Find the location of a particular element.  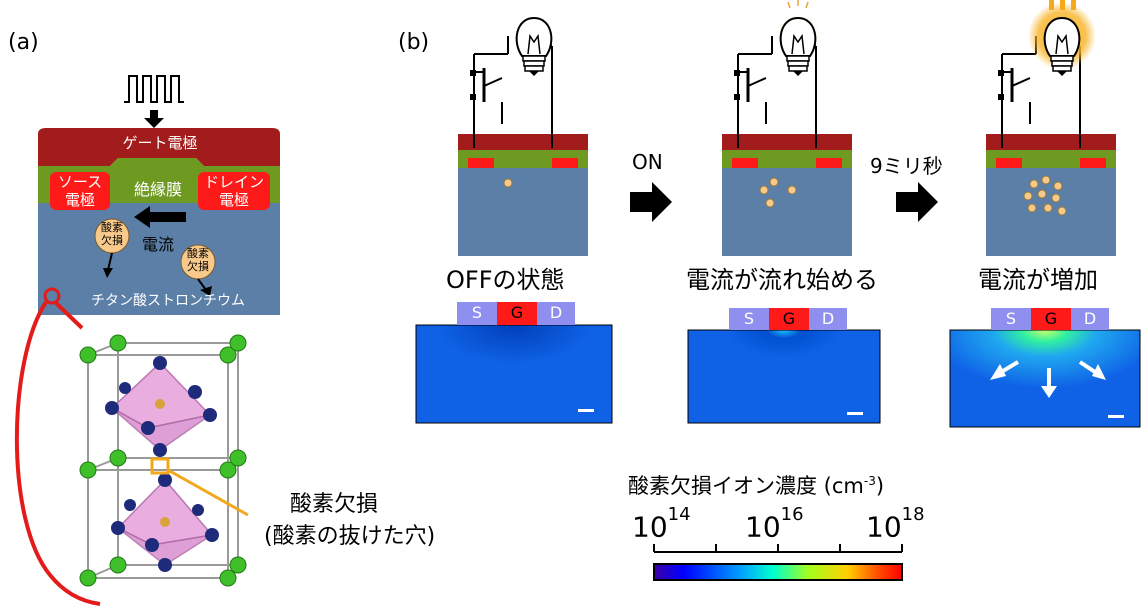

device-on is located at coordinates (787, 145).